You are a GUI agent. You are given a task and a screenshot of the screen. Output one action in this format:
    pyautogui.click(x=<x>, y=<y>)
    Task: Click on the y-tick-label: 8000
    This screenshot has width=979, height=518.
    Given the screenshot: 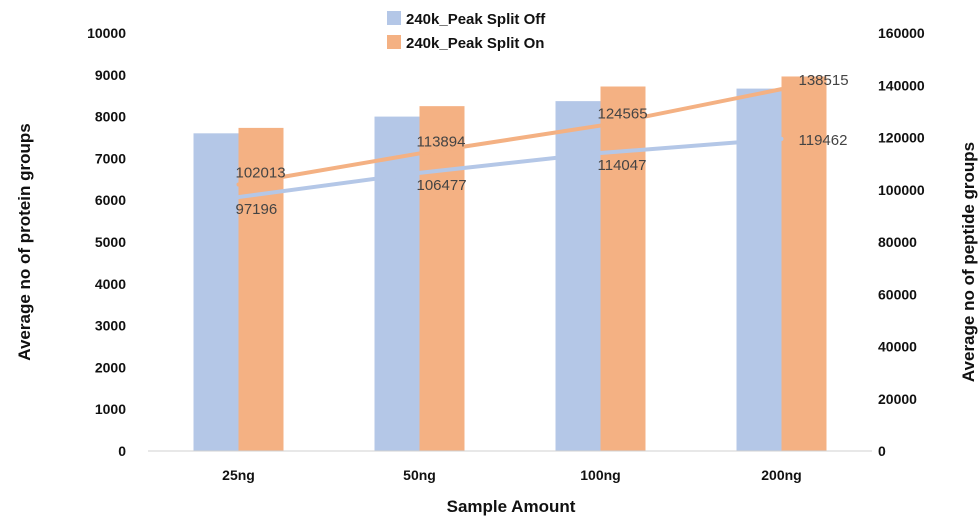 What is the action you would take?
    pyautogui.click(x=110, y=117)
    